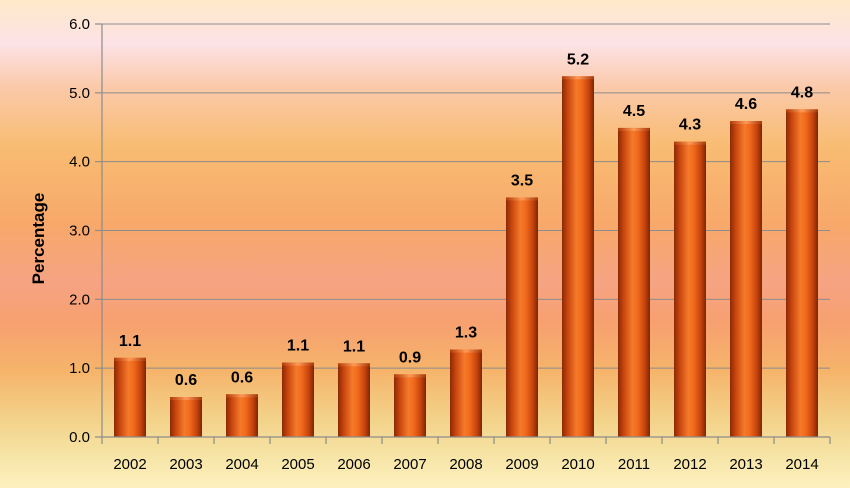 The image size is (850, 488). I want to click on x-tick-label: 2009, so click(521, 464).